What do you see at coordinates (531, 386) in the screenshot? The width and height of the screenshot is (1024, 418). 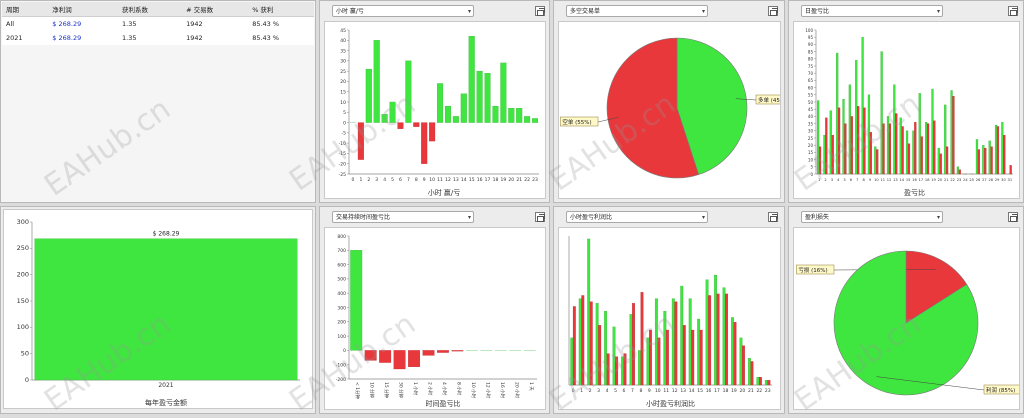 I see `x-tick-label: 1 天` at bounding box center [531, 386].